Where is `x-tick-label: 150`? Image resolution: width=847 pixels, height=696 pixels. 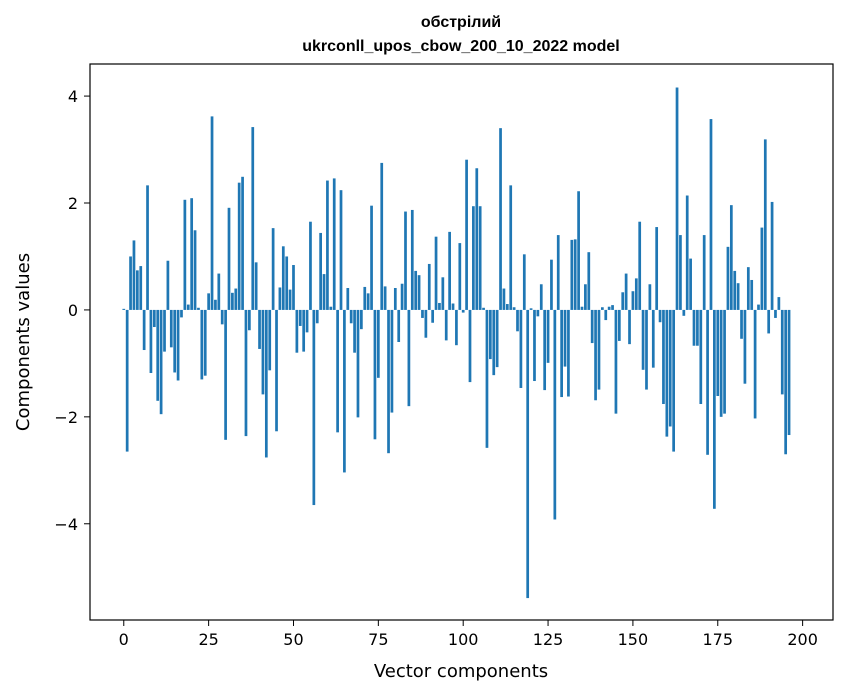
x-tick-label: 150 is located at coordinates (633, 639).